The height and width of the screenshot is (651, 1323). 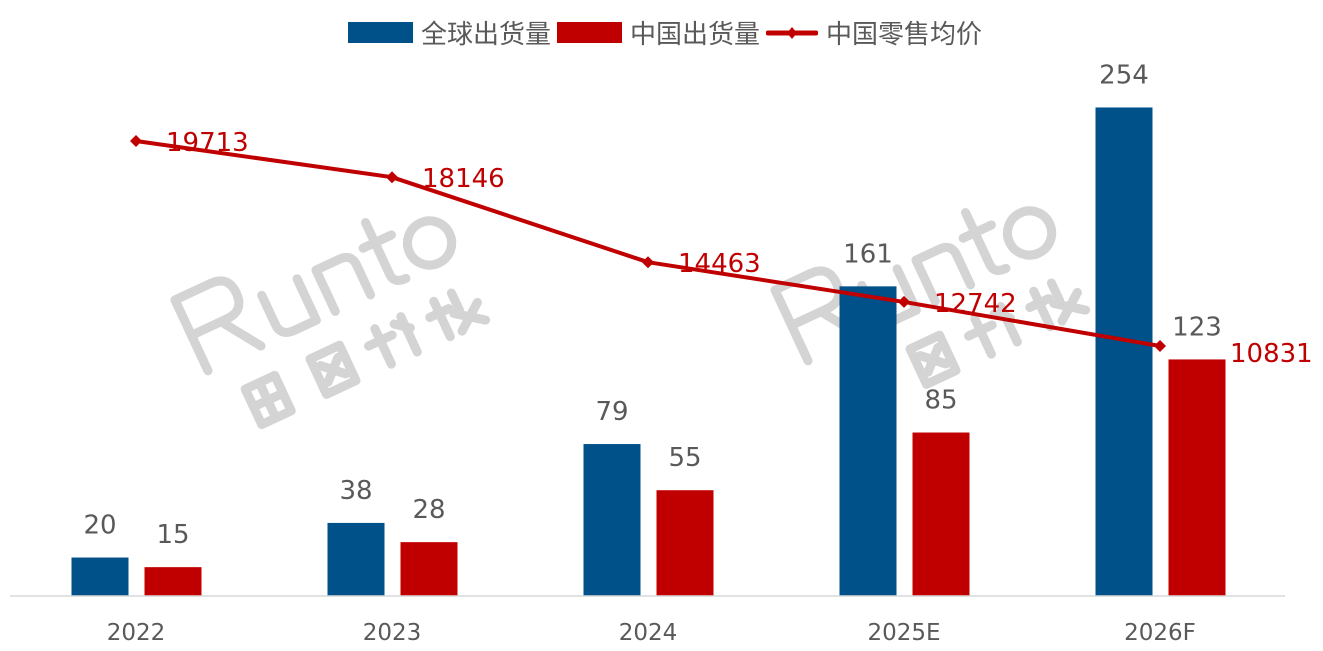 I want to click on price-data-label: 18146, so click(x=463, y=179).